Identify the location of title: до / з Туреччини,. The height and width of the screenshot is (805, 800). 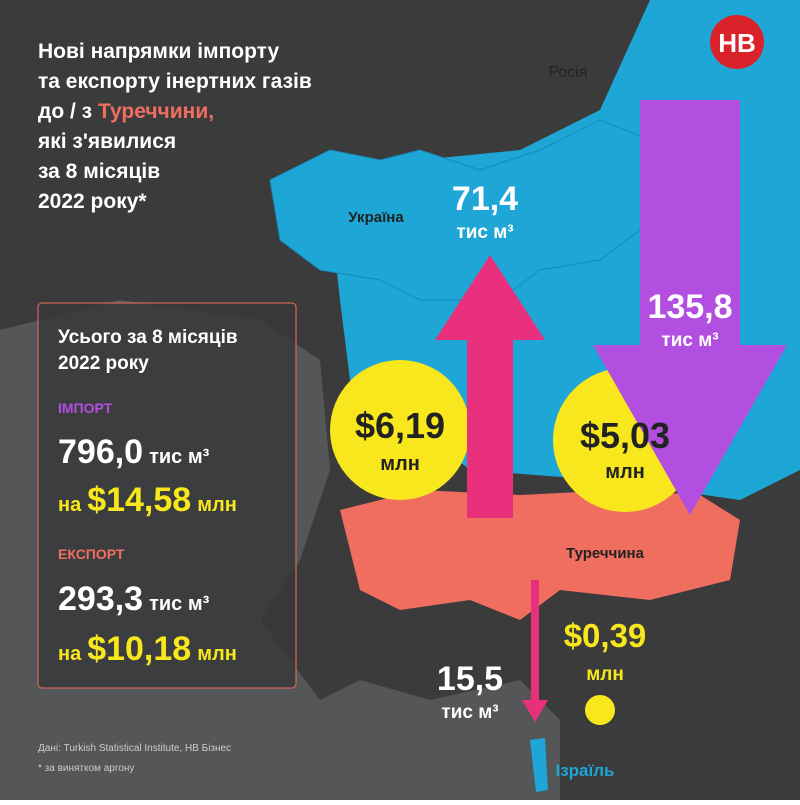
(126, 111).